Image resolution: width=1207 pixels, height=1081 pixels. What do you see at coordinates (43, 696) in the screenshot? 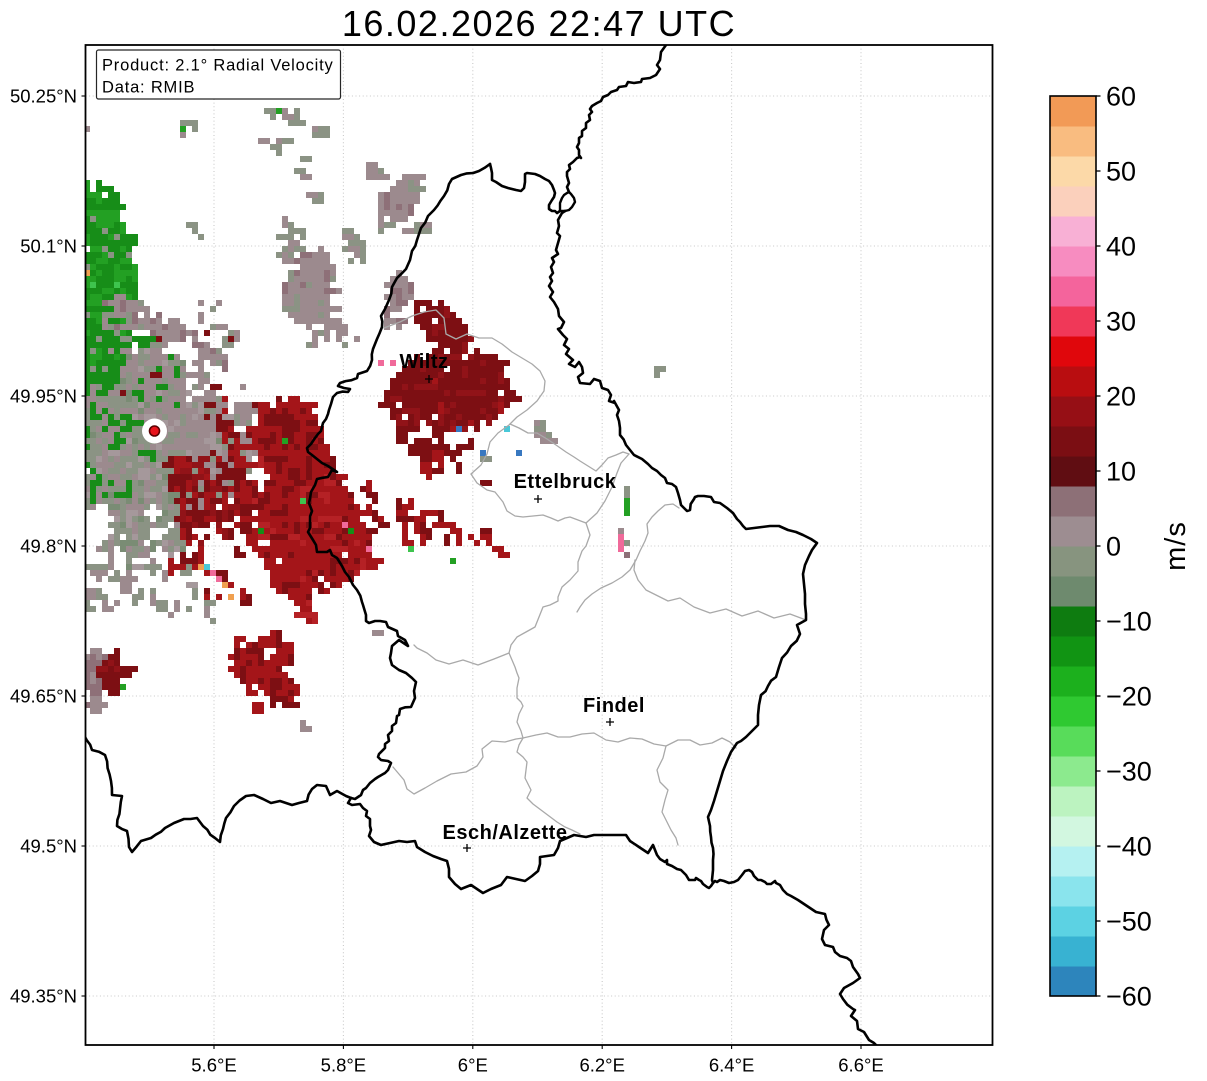
I see `svg-text: 49.65°N` at bounding box center [43, 696].